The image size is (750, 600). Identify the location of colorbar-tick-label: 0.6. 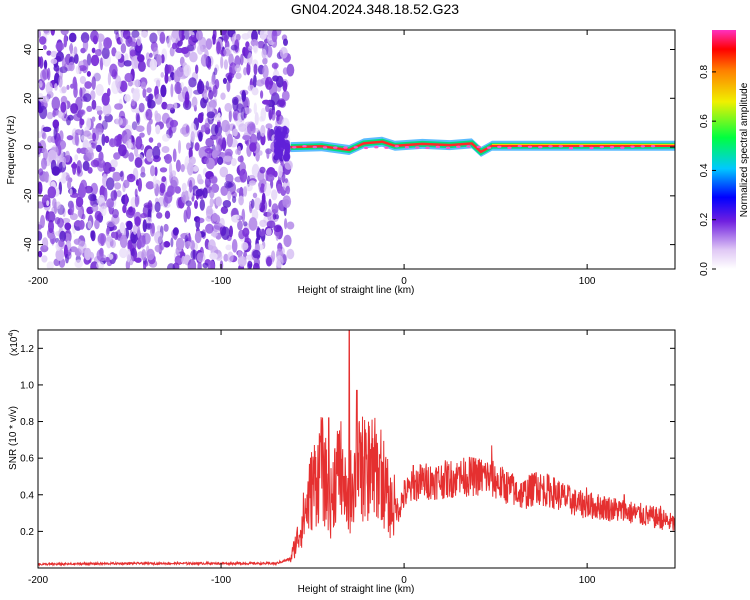
(704, 121).